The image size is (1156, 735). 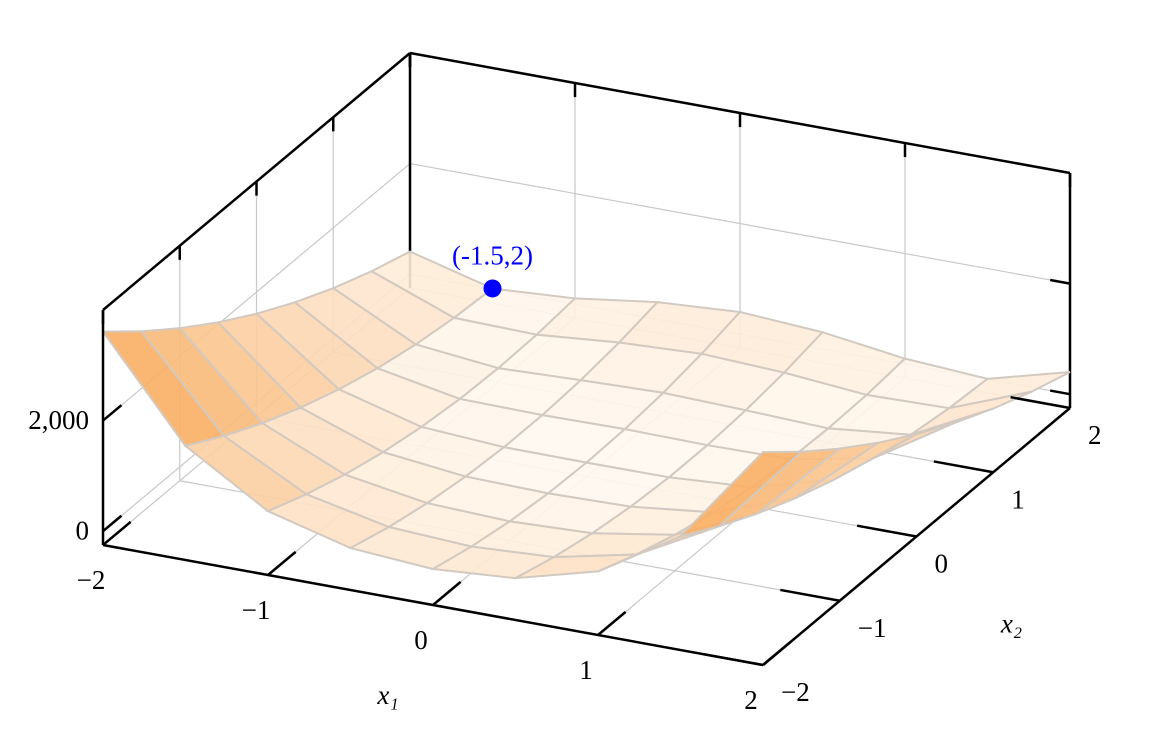 What do you see at coordinates (872, 628) in the screenshot?
I see `y-tick-label: −1` at bounding box center [872, 628].